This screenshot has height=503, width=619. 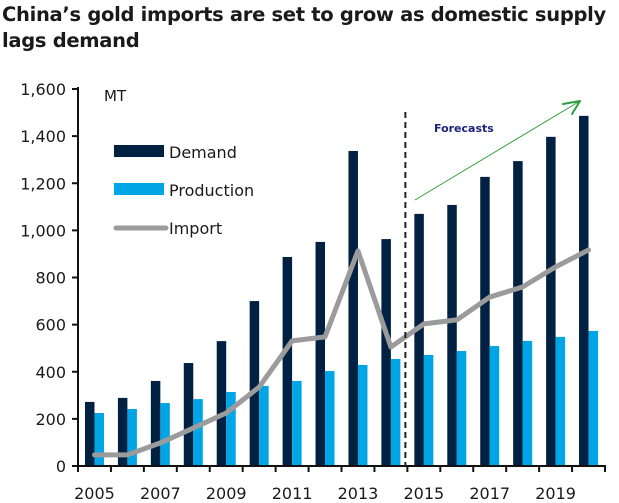 I want to click on y-tick-label: 1,400, so click(x=43, y=136).